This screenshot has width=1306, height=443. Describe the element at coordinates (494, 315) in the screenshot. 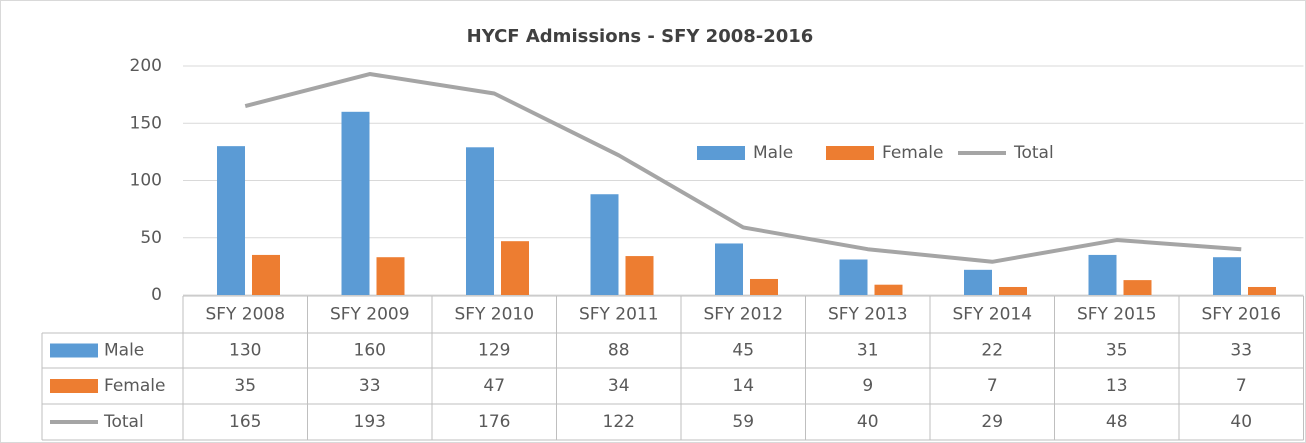

I see `x-tick-label: SFY 2010` at that location.